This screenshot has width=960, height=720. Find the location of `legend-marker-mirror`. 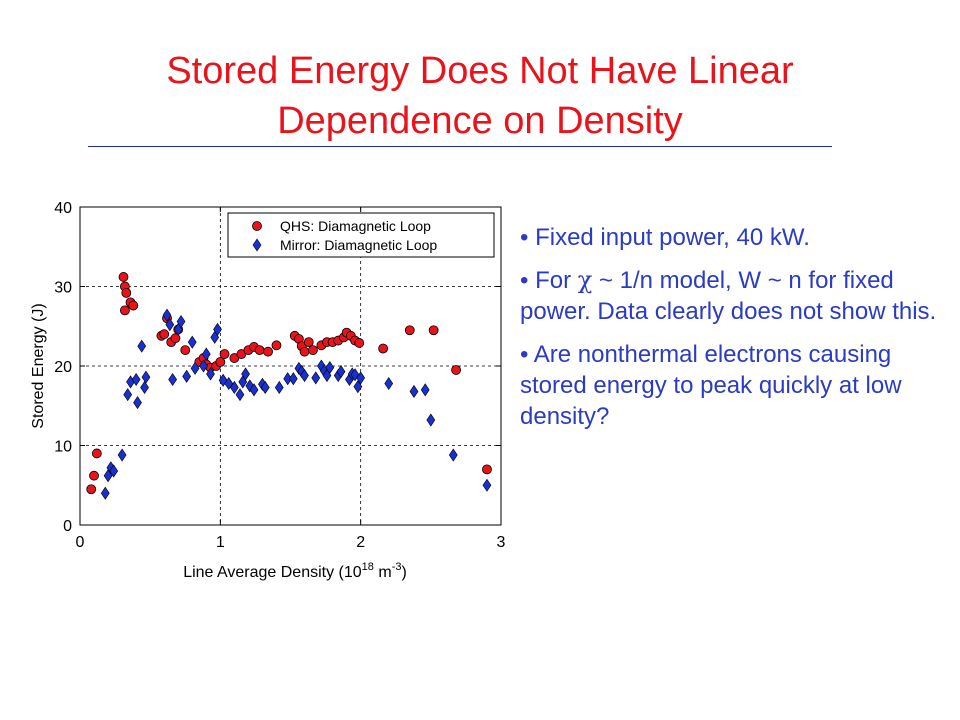

legend-marker-mirror is located at coordinates (257, 245).